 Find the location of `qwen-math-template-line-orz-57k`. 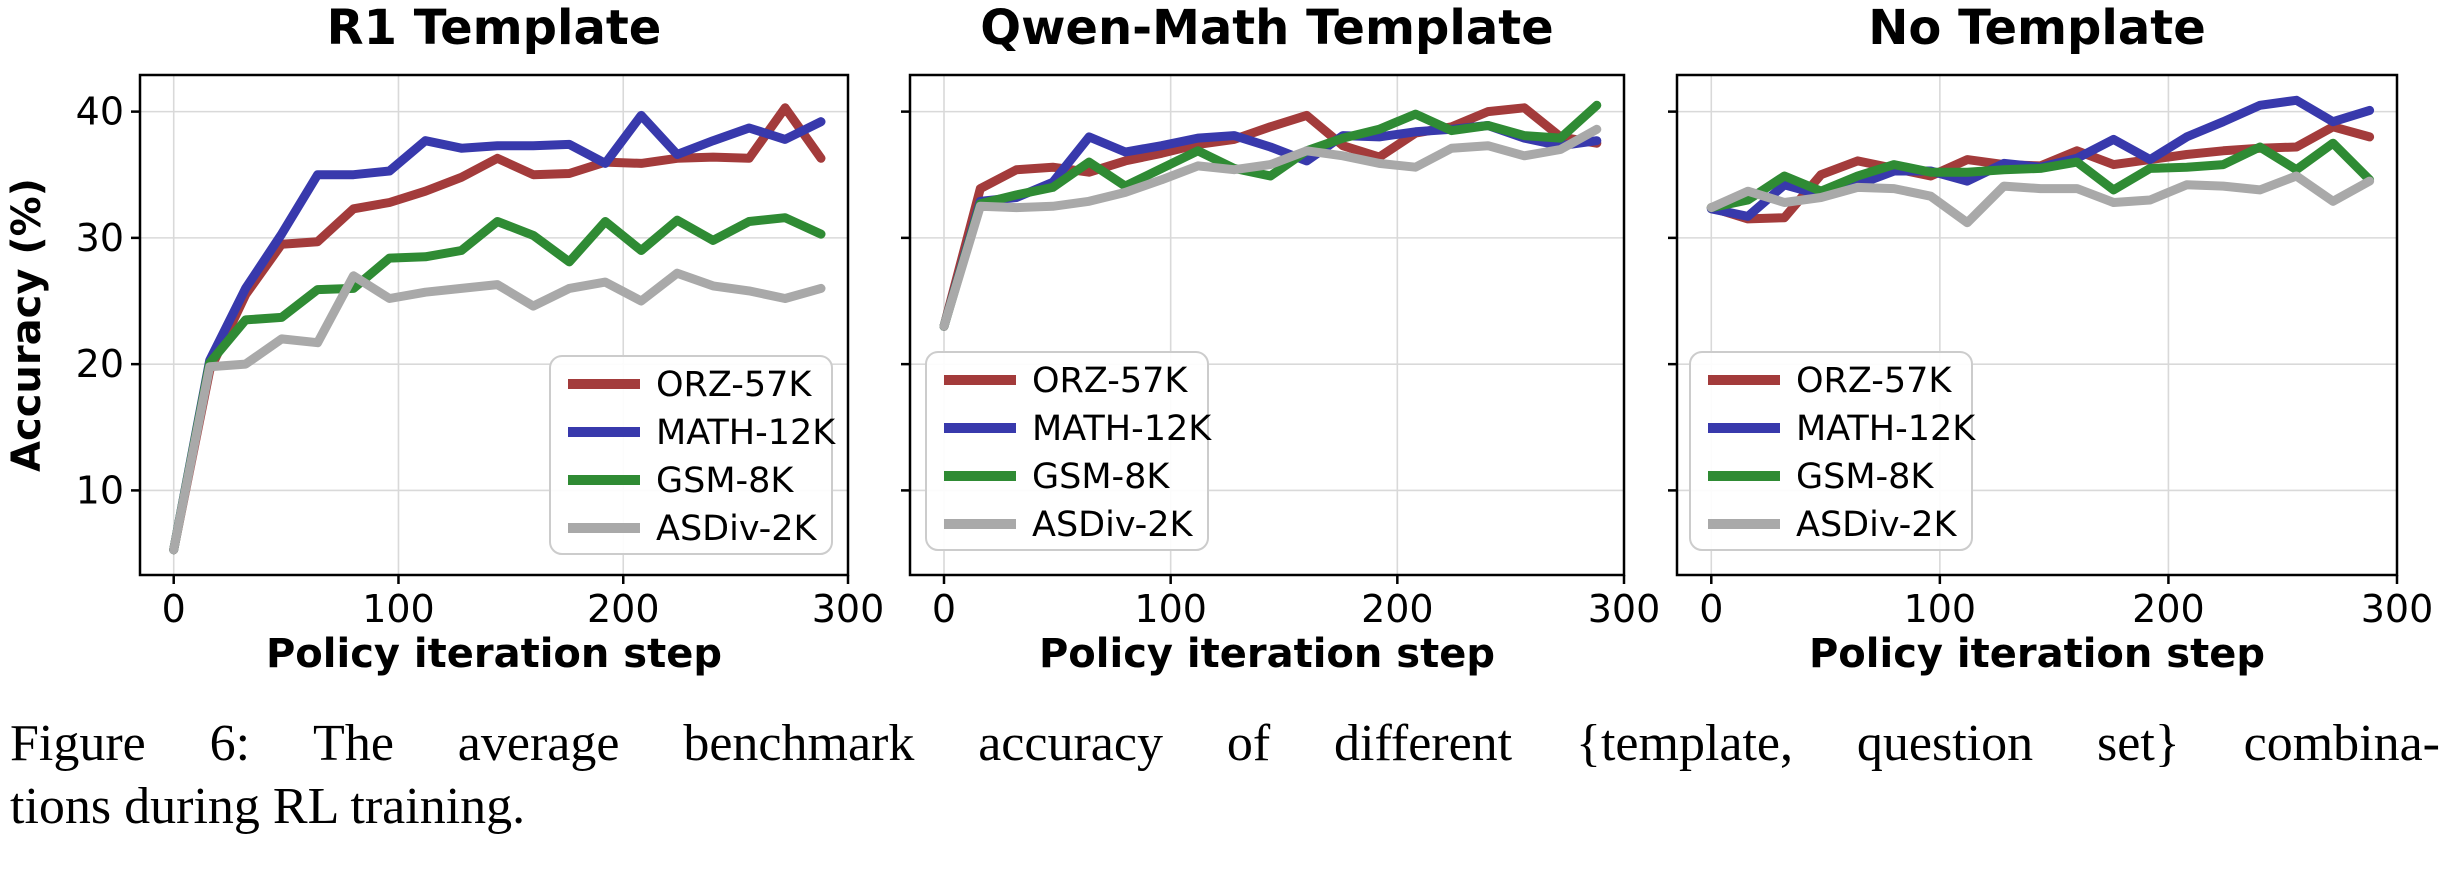

qwen-math-template-line-orz-57k is located at coordinates (1270, 217).